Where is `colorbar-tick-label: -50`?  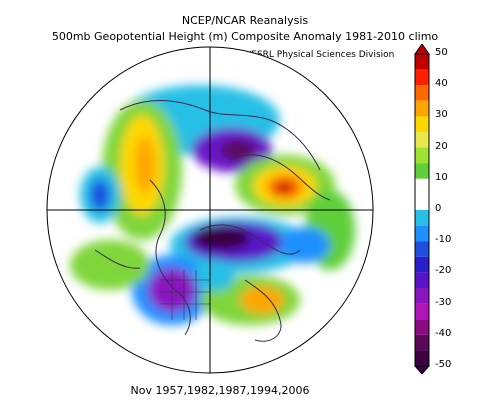 colorbar-tick-label: -50 is located at coordinates (443, 364).